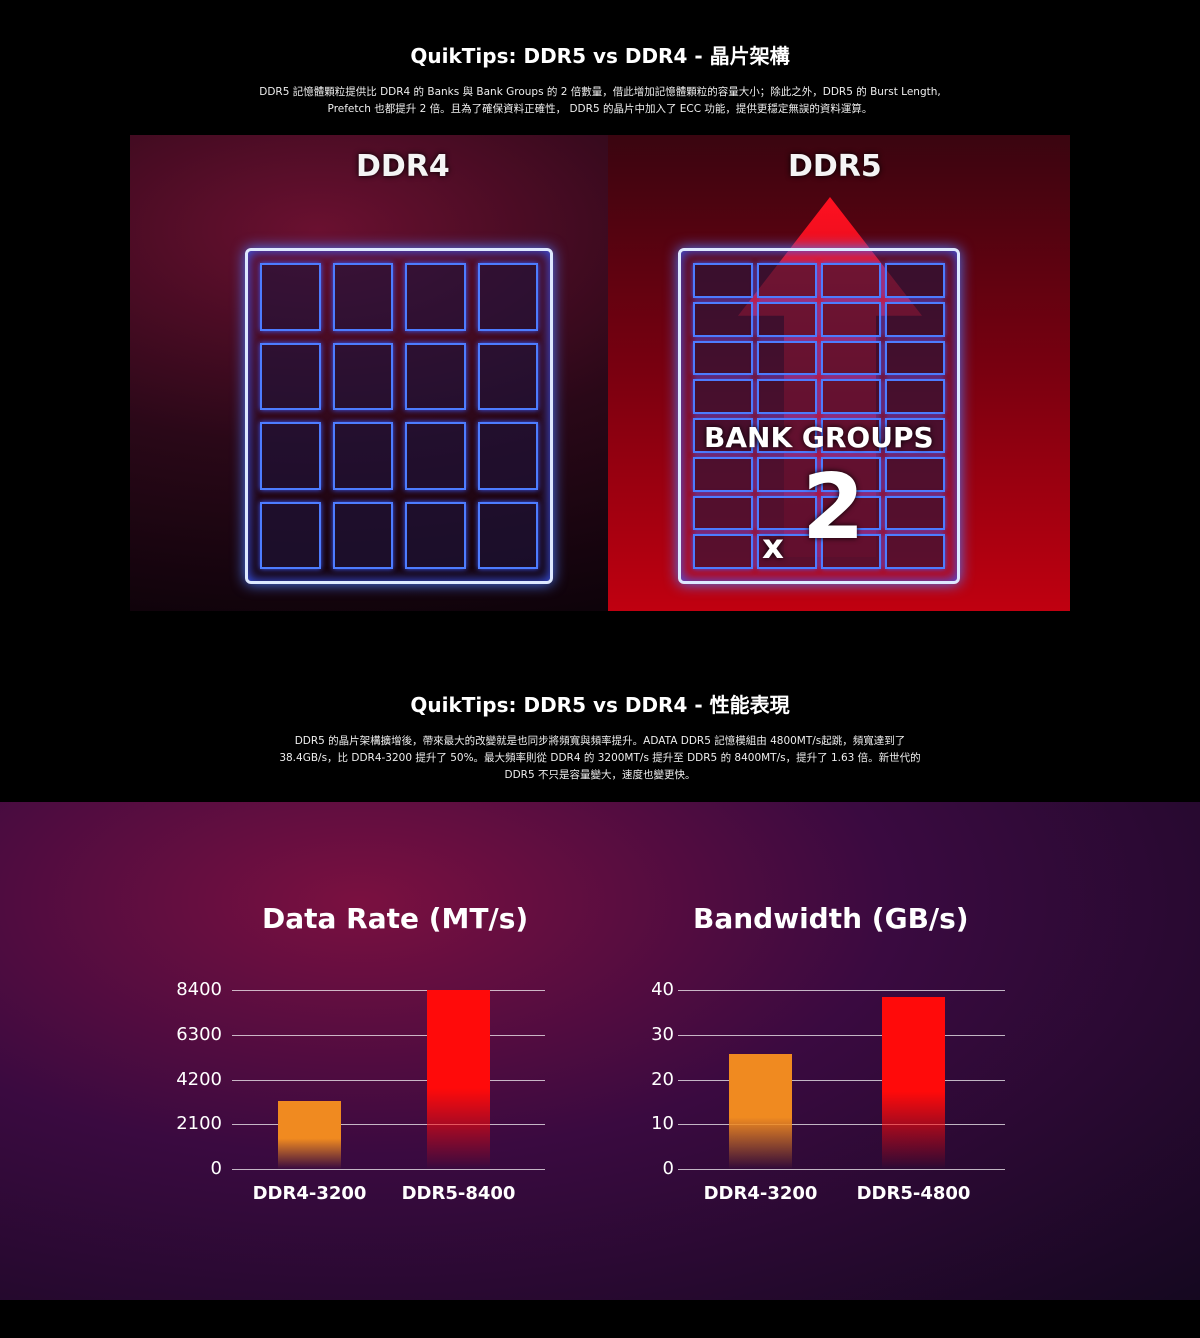 The image size is (1200, 1338). What do you see at coordinates (458, 1193) in the screenshot?
I see `x-category-label: DDR5-8400` at bounding box center [458, 1193].